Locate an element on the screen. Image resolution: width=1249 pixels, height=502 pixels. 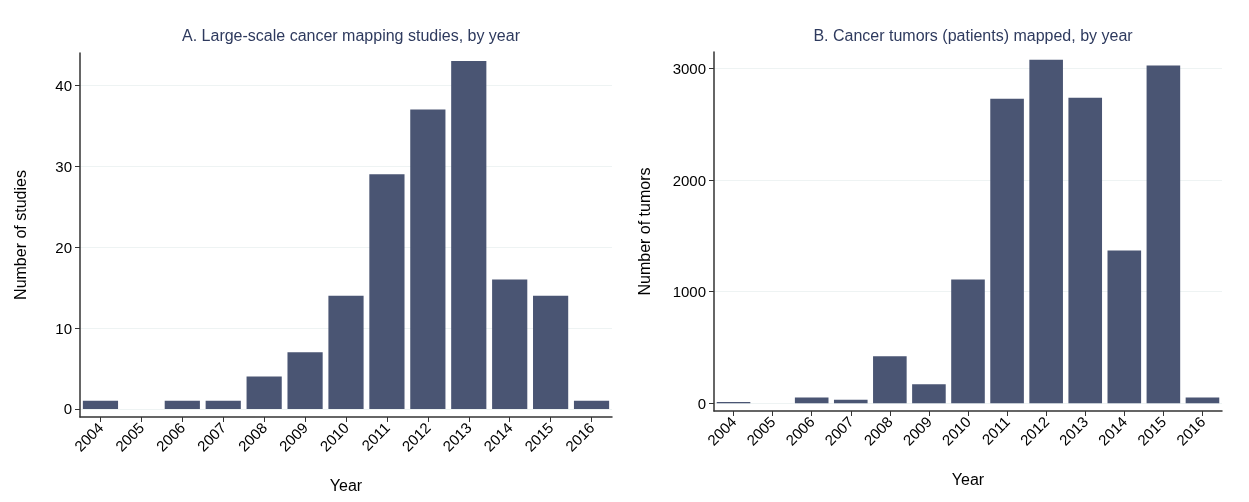
y-tick-label: 30 is located at coordinates (63, 166).